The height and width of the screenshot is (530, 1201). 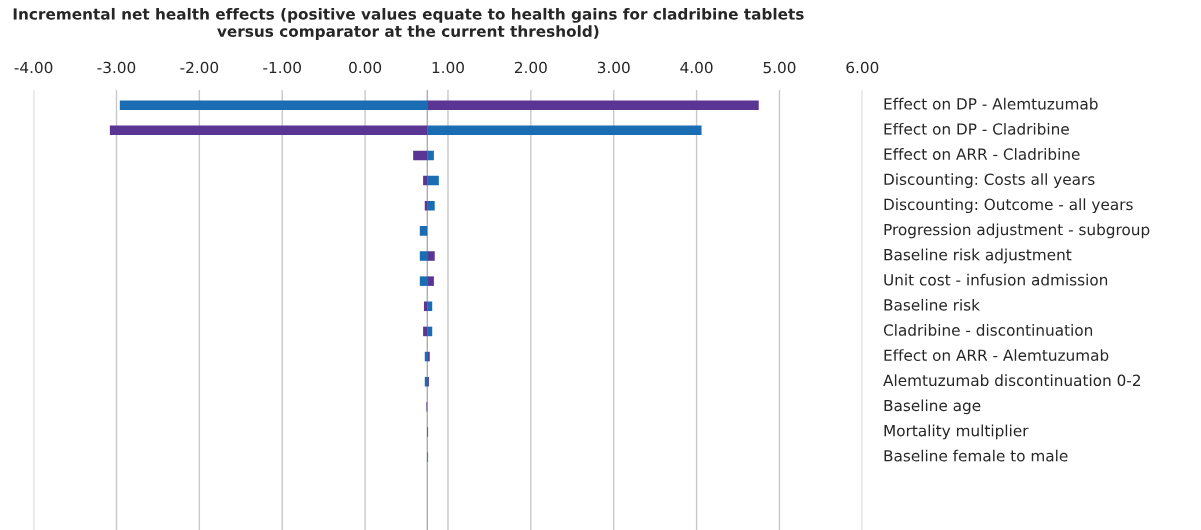 What do you see at coordinates (1012, 380) in the screenshot?
I see `y-tick-label: Alemtuzumab discontinuation 0-2` at bounding box center [1012, 380].